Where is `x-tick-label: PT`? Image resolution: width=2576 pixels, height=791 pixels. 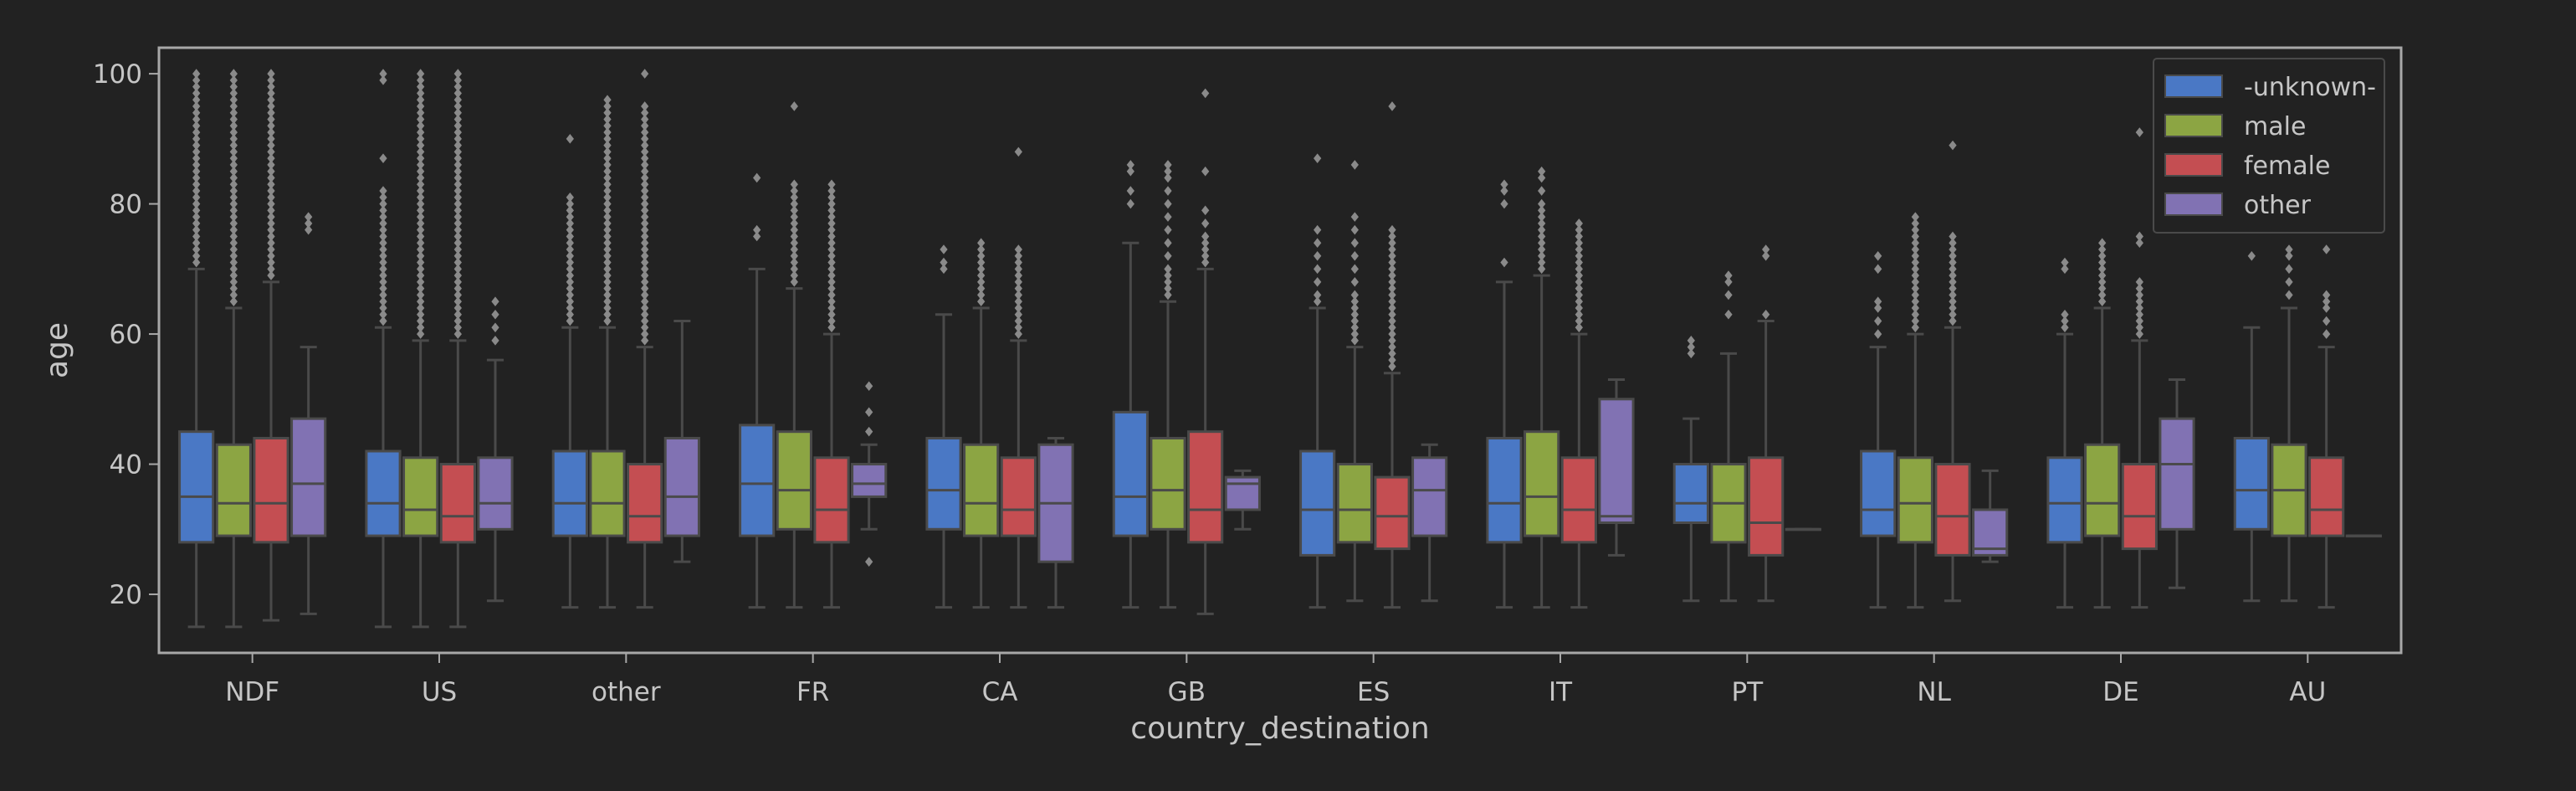 x-tick-label: PT is located at coordinates (1748, 692).